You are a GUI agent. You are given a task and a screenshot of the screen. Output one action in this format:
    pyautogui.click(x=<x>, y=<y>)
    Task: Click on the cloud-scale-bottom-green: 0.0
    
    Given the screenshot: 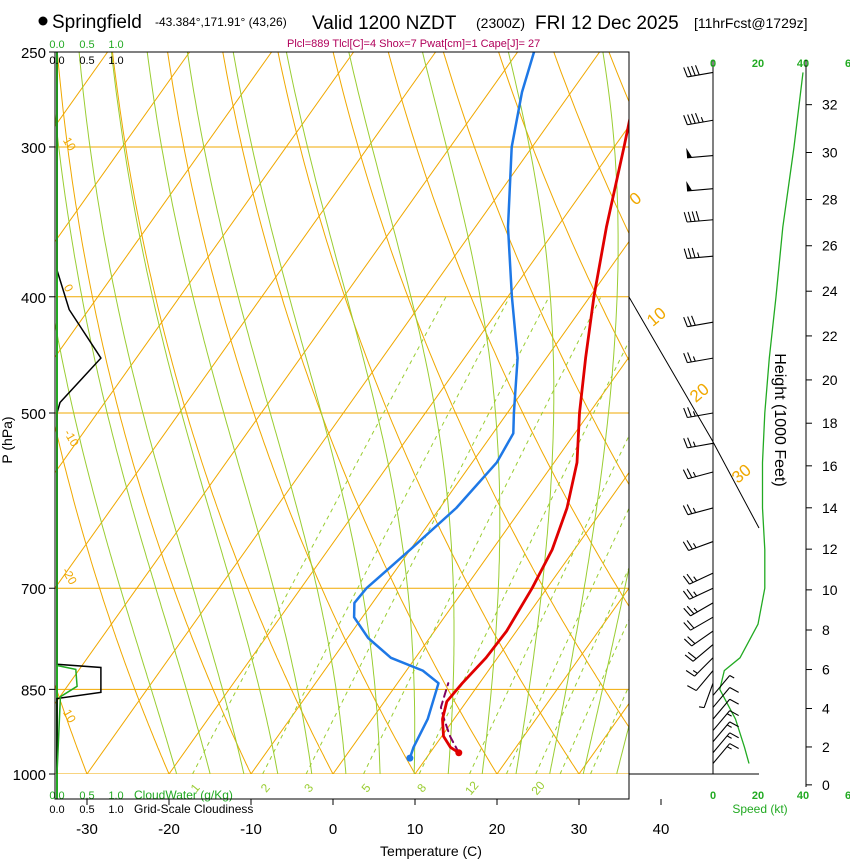 What is the action you would take?
    pyautogui.click(x=56, y=796)
    